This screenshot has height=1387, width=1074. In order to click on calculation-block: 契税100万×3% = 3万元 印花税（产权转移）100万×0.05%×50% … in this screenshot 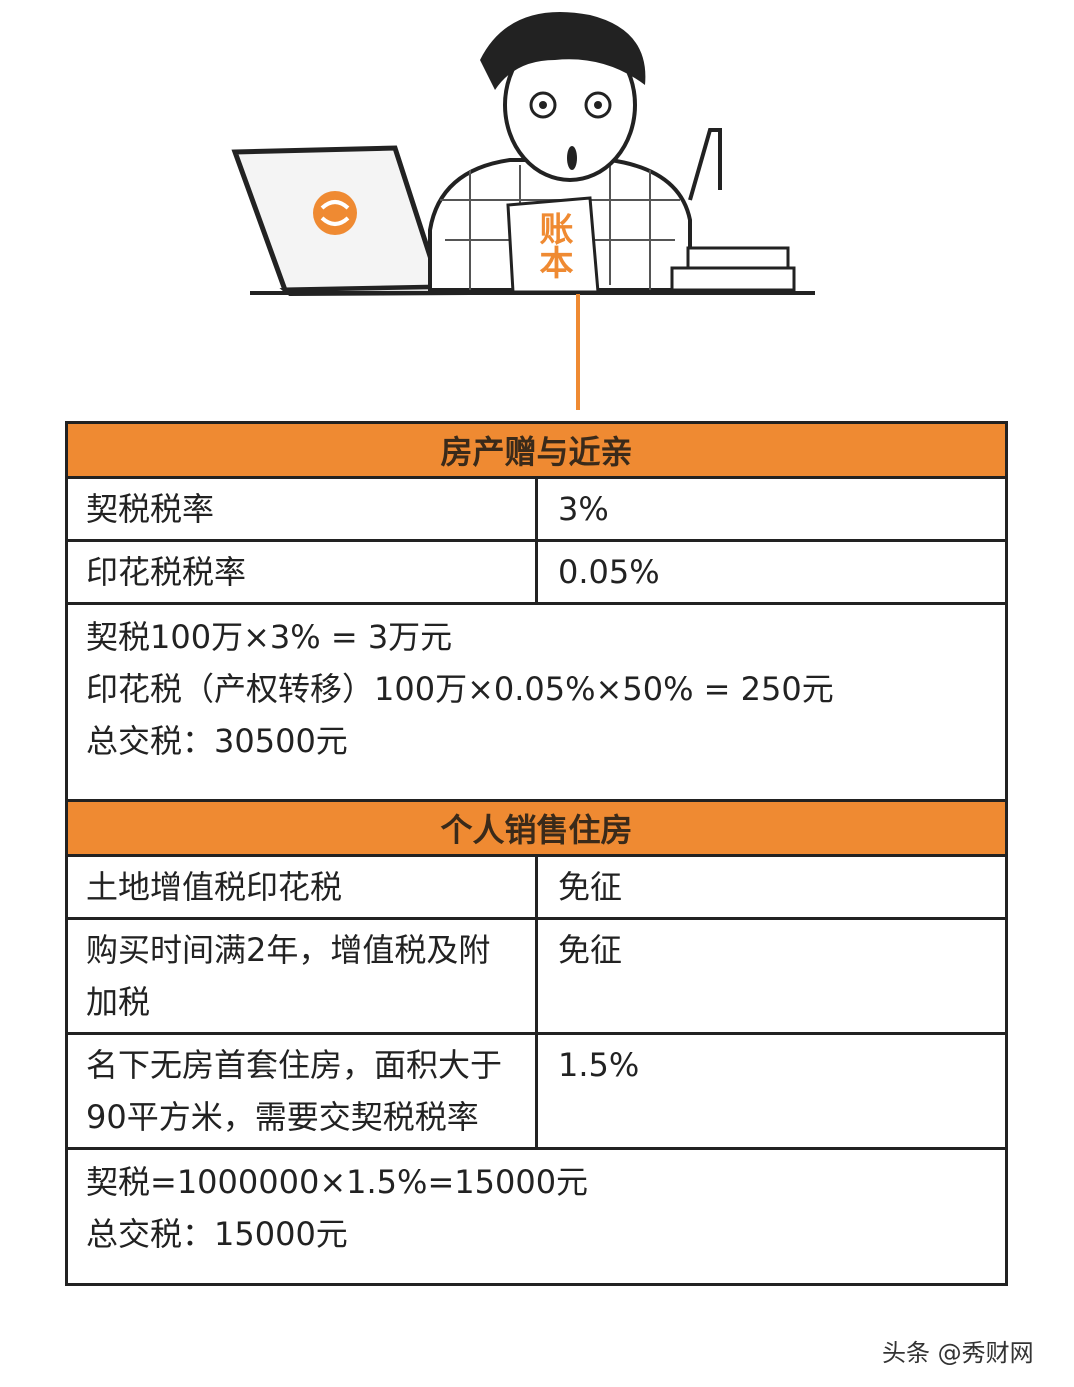, I will do `click(536, 710)`.